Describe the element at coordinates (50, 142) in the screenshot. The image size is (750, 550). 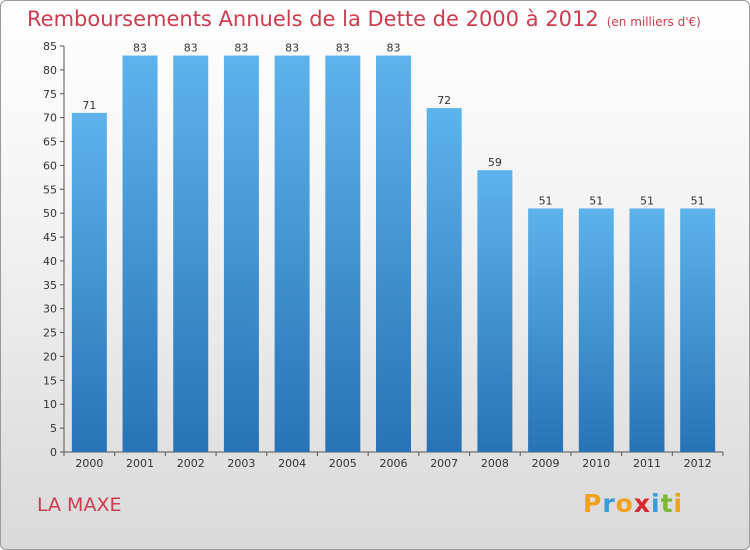
I see `y-tick-label: 65` at that location.